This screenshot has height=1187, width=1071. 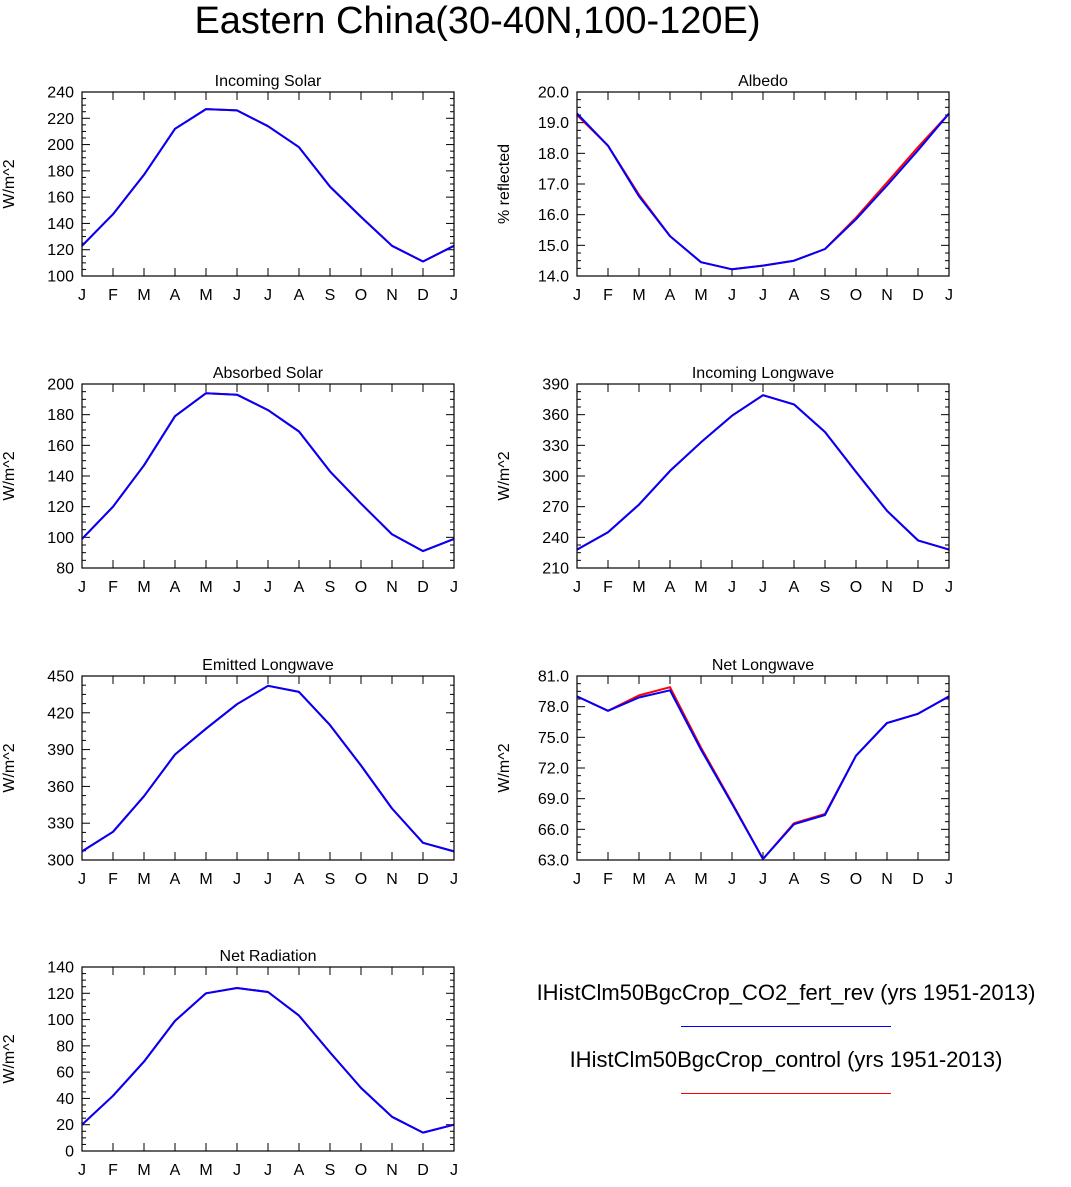 What do you see at coordinates (555, 507) in the screenshot?
I see `y-tick-label: 270` at bounding box center [555, 507].